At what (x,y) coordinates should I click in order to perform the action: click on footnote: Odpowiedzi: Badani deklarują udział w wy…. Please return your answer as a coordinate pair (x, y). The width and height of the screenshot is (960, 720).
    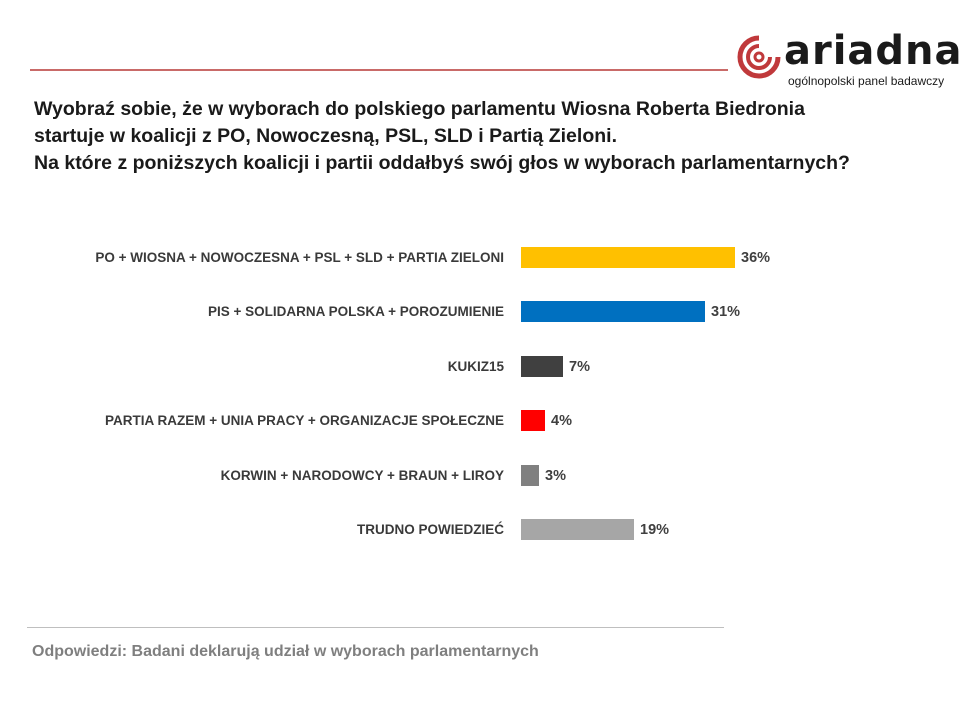
    Looking at the image, I should click on (285, 651).